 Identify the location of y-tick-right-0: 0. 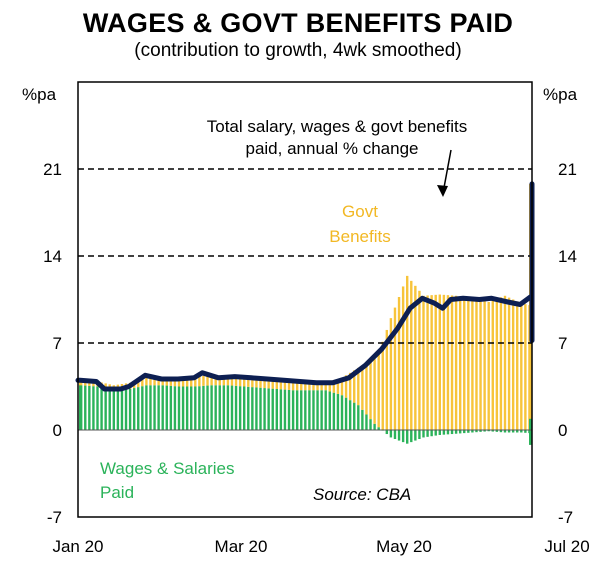
(562, 430).